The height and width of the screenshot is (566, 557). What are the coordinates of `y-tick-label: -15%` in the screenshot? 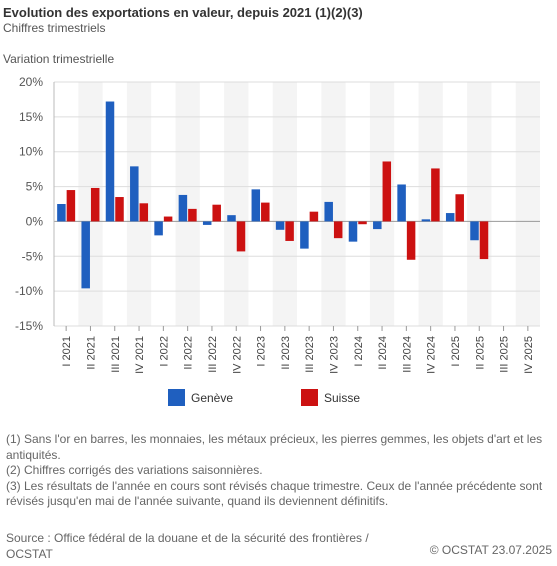 It's located at (29, 326).